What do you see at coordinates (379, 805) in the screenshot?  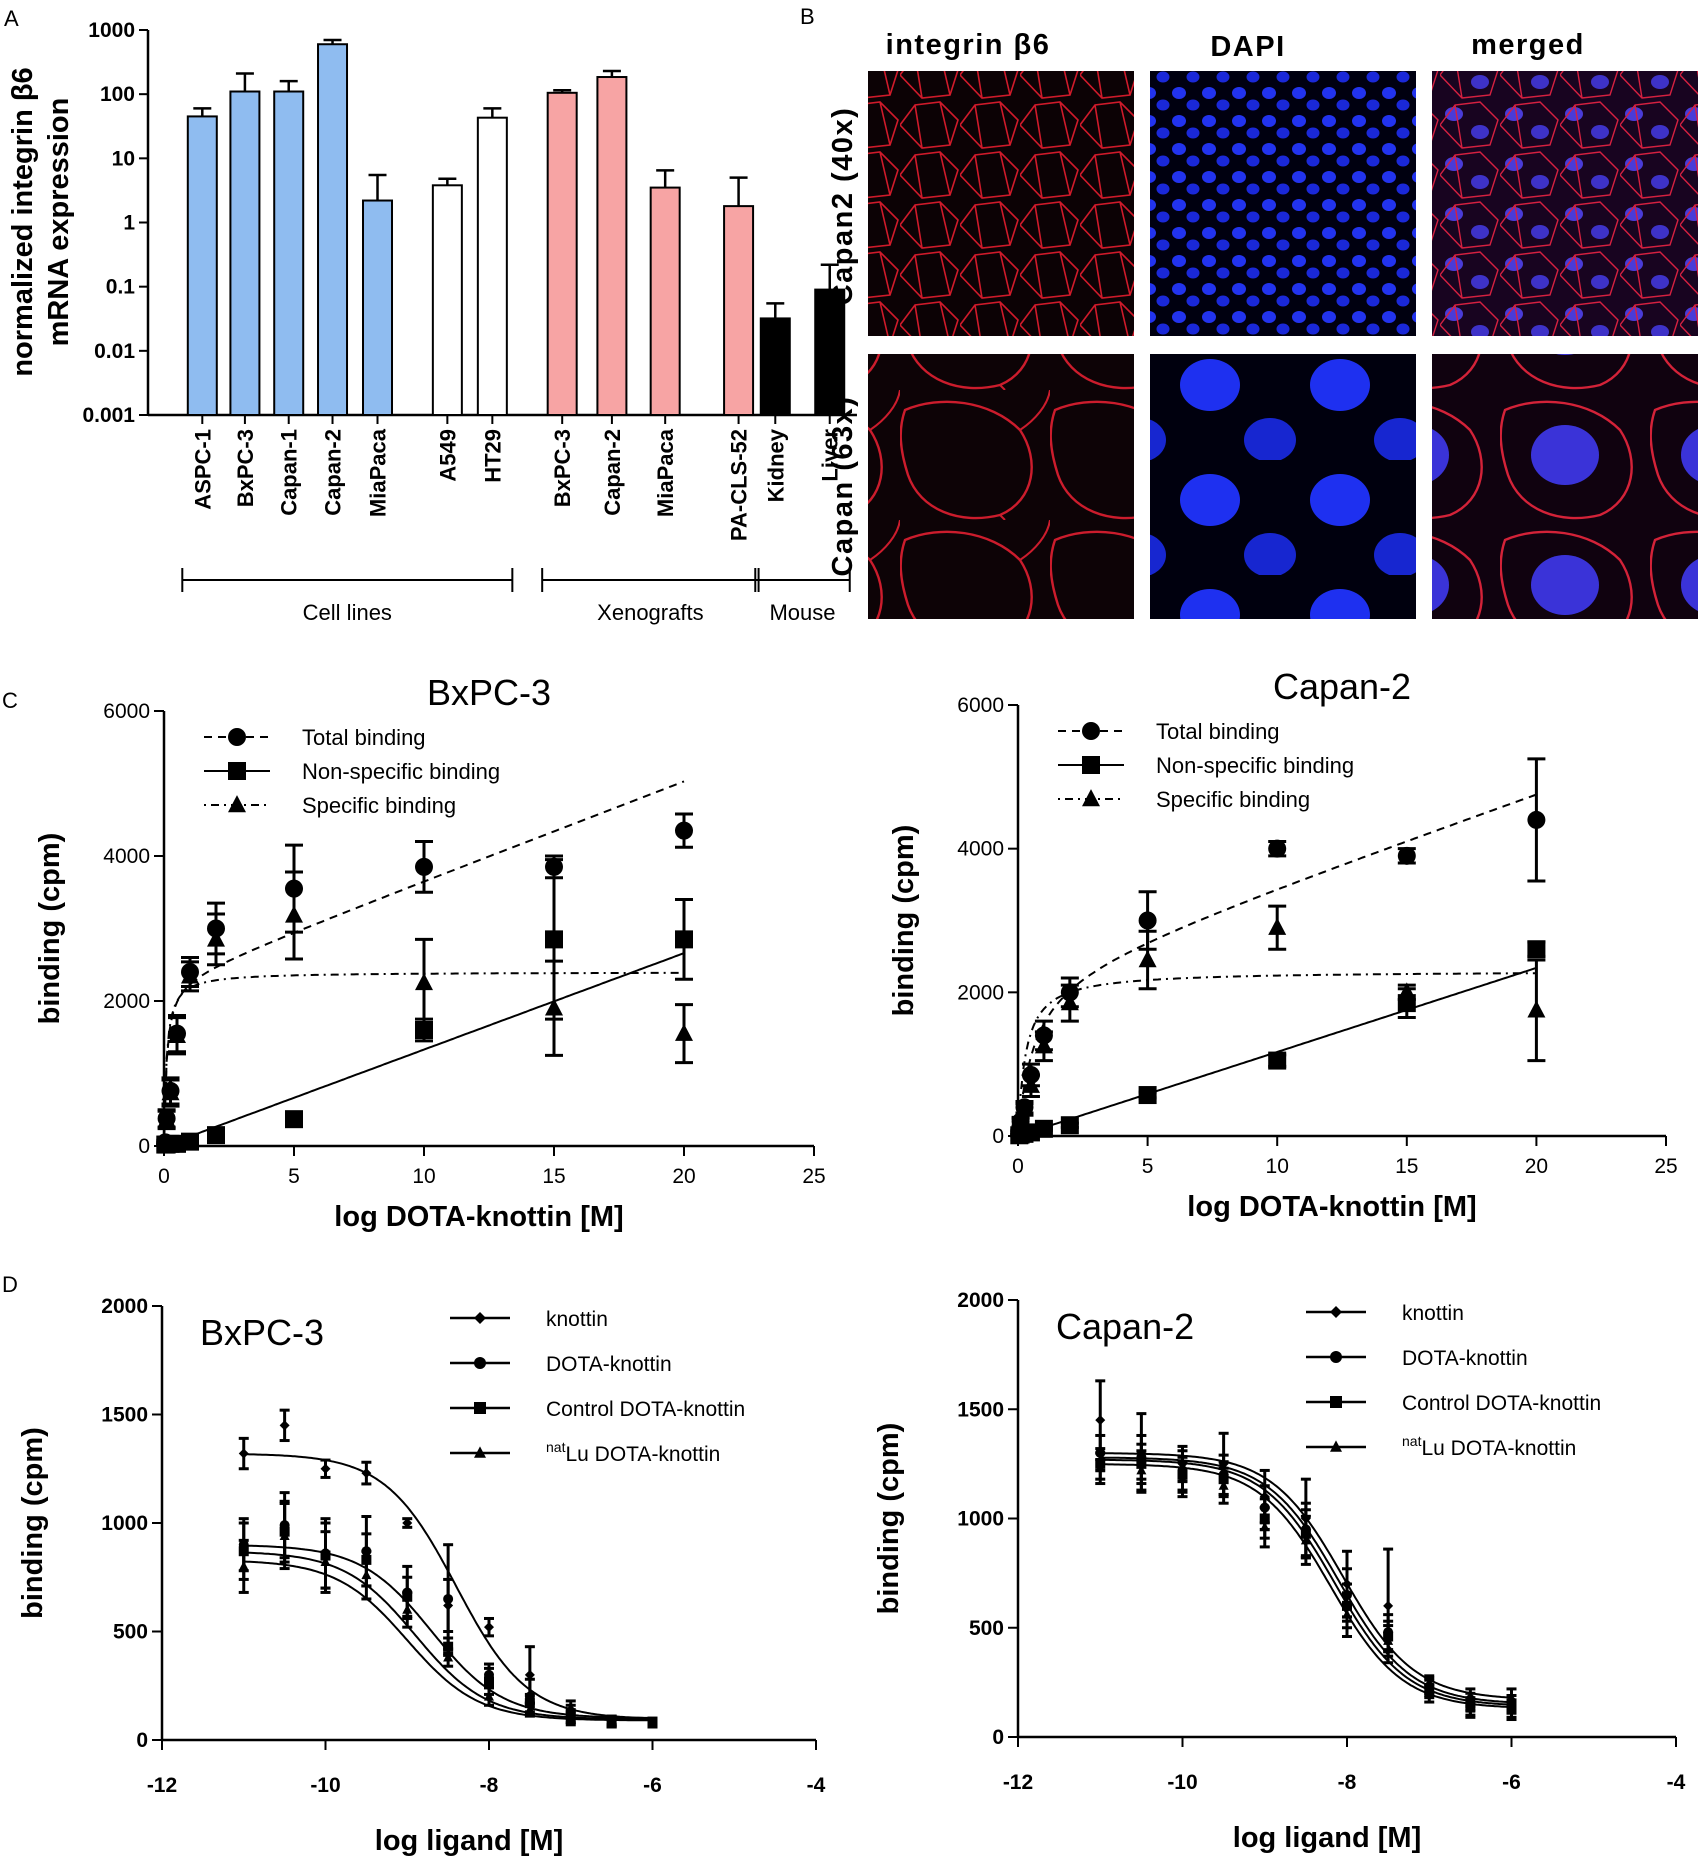 I see `legend-label-specific-binding: Specific binding` at bounding box center [379, 805].